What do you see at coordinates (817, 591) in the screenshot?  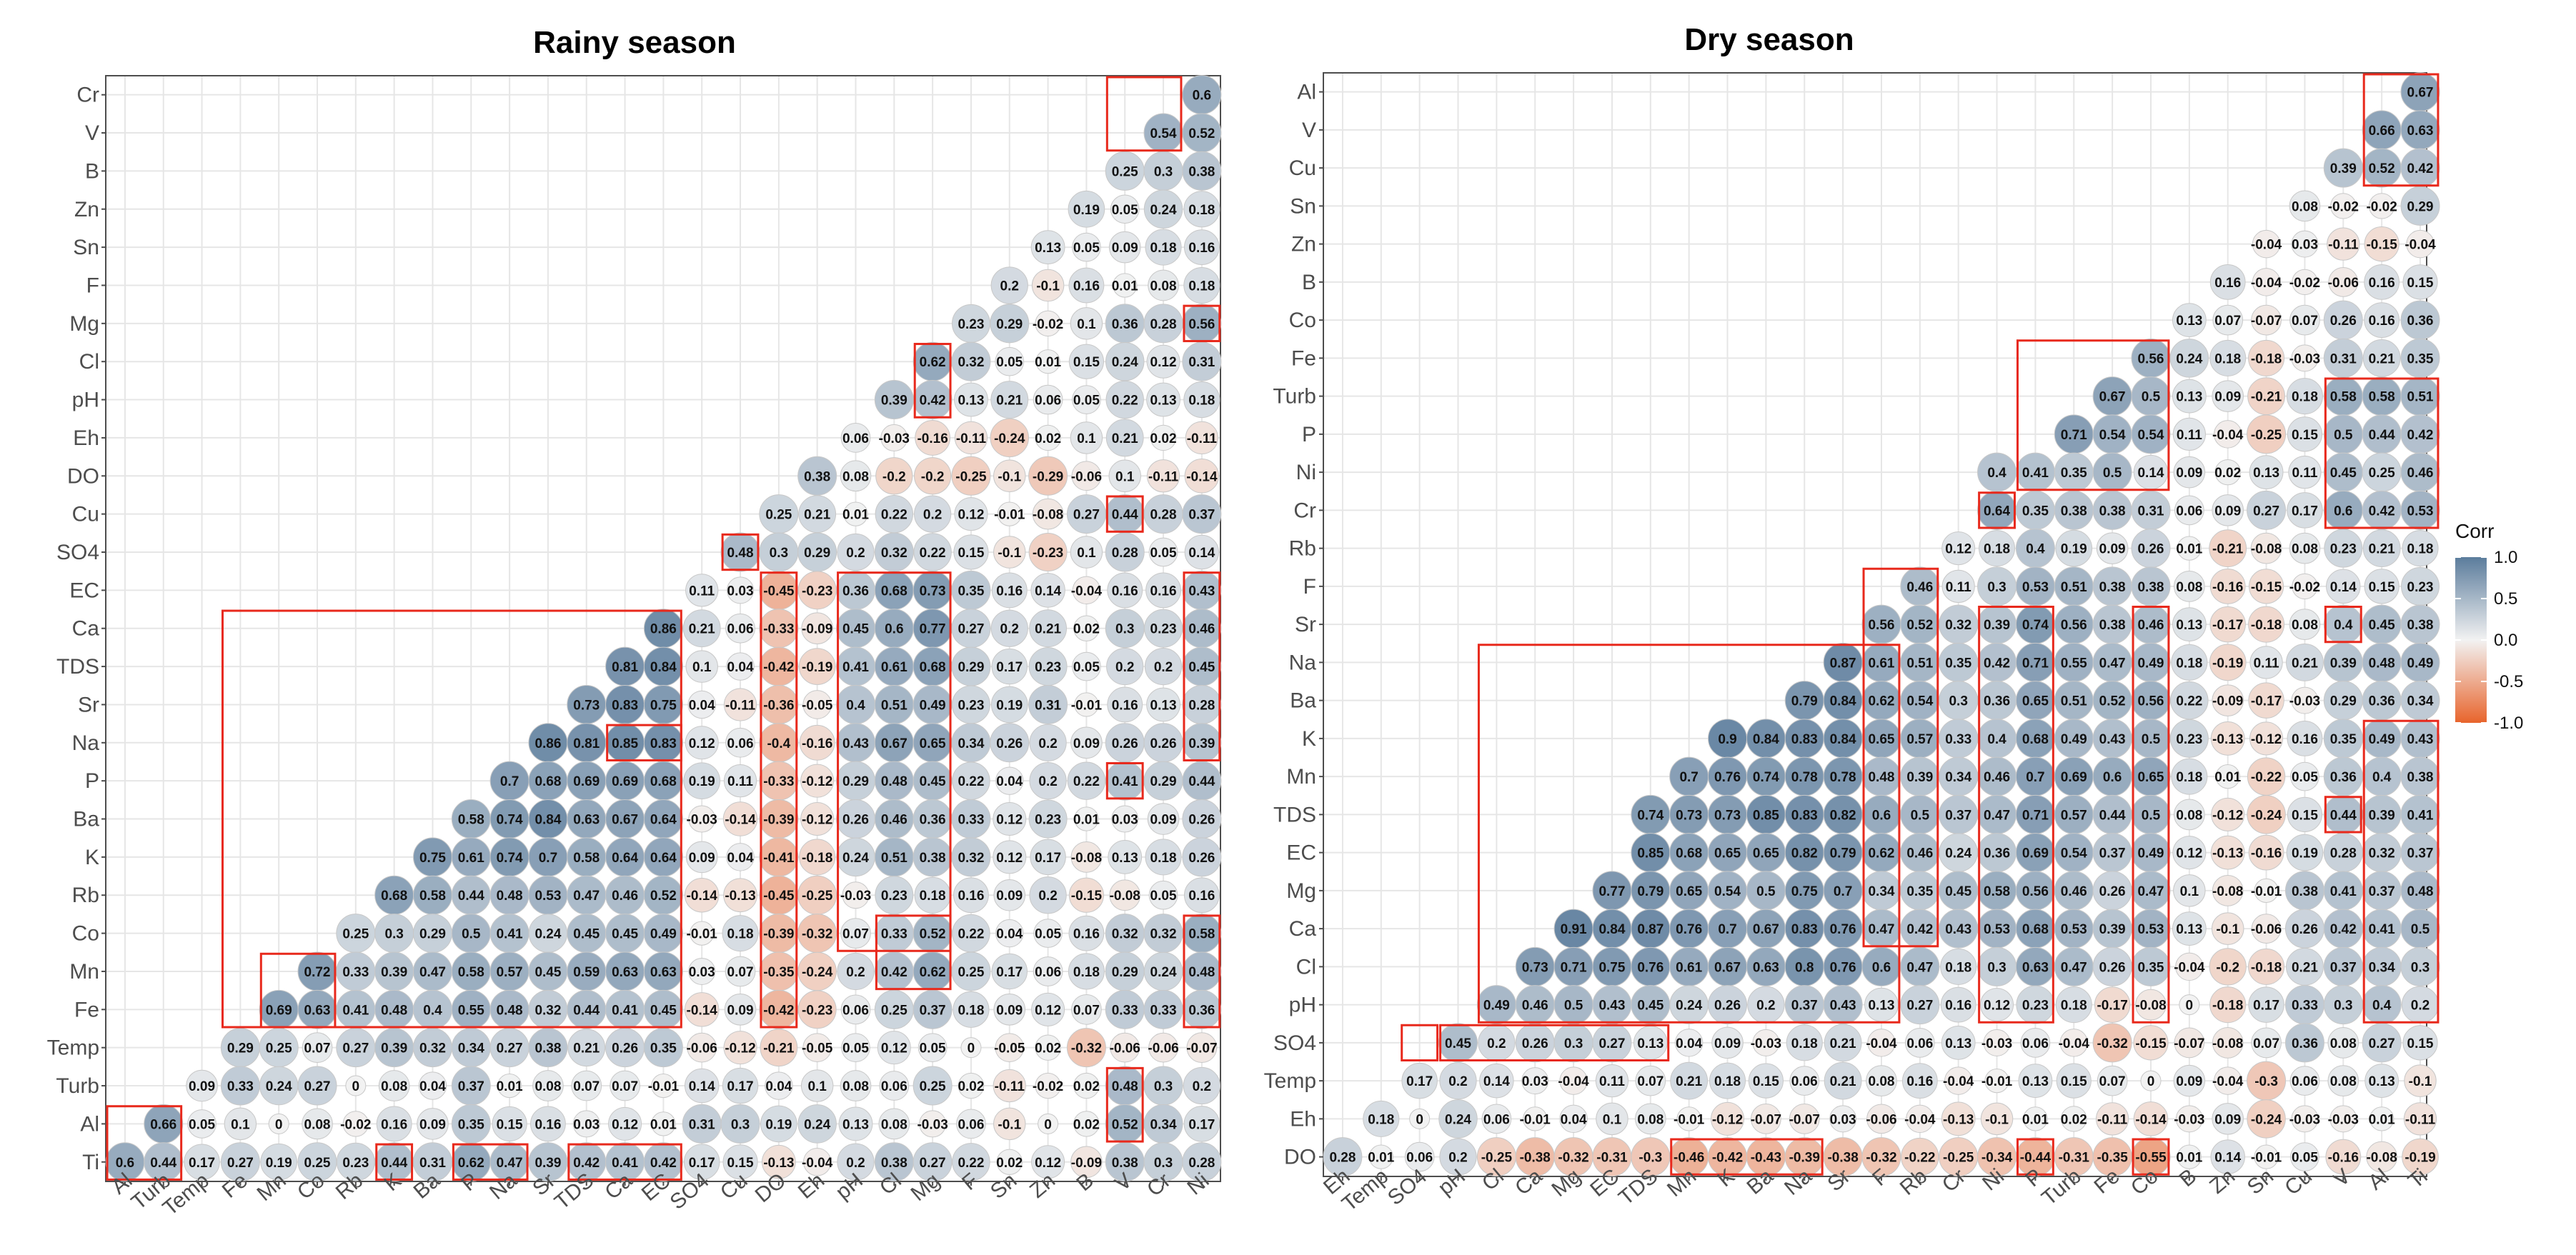 I see `rainy-corr-value: -0.23` at bounding box center [817, 591].